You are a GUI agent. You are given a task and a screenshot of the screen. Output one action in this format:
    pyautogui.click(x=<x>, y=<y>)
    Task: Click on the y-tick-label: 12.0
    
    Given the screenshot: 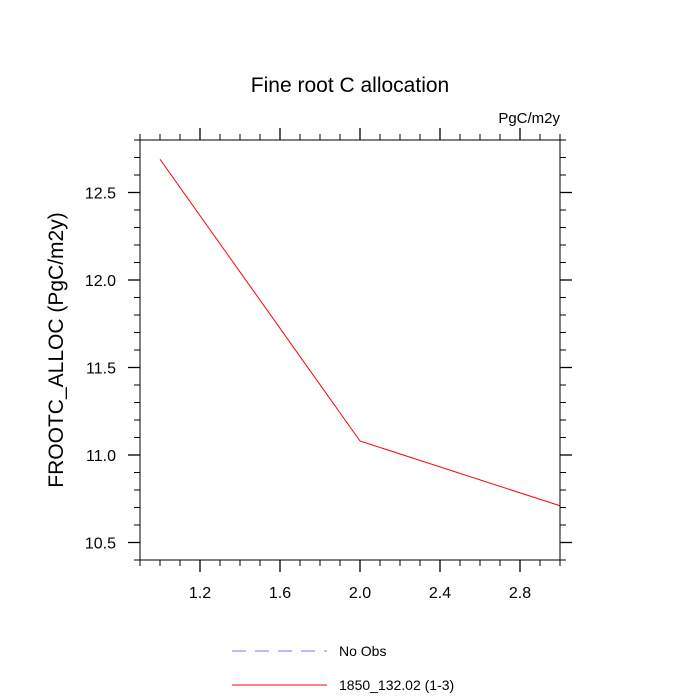 What is the action you would take?
    pyautogui.click(x=100, y=281)
    